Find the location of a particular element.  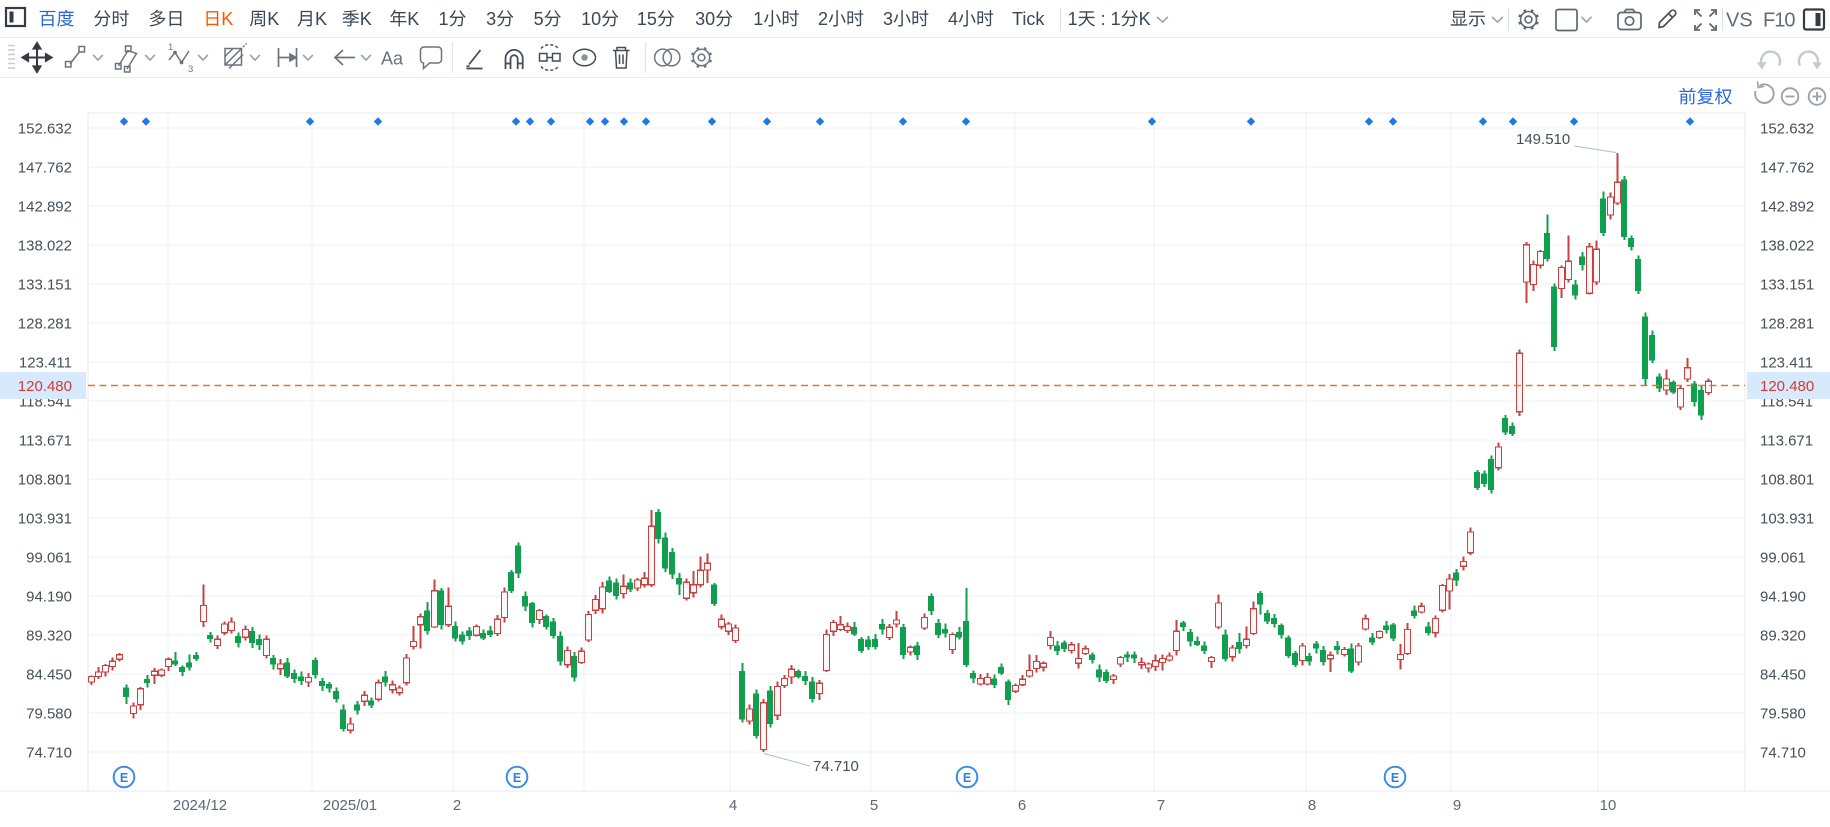

svg-text: F10 is located at coordinates (1779, 21).